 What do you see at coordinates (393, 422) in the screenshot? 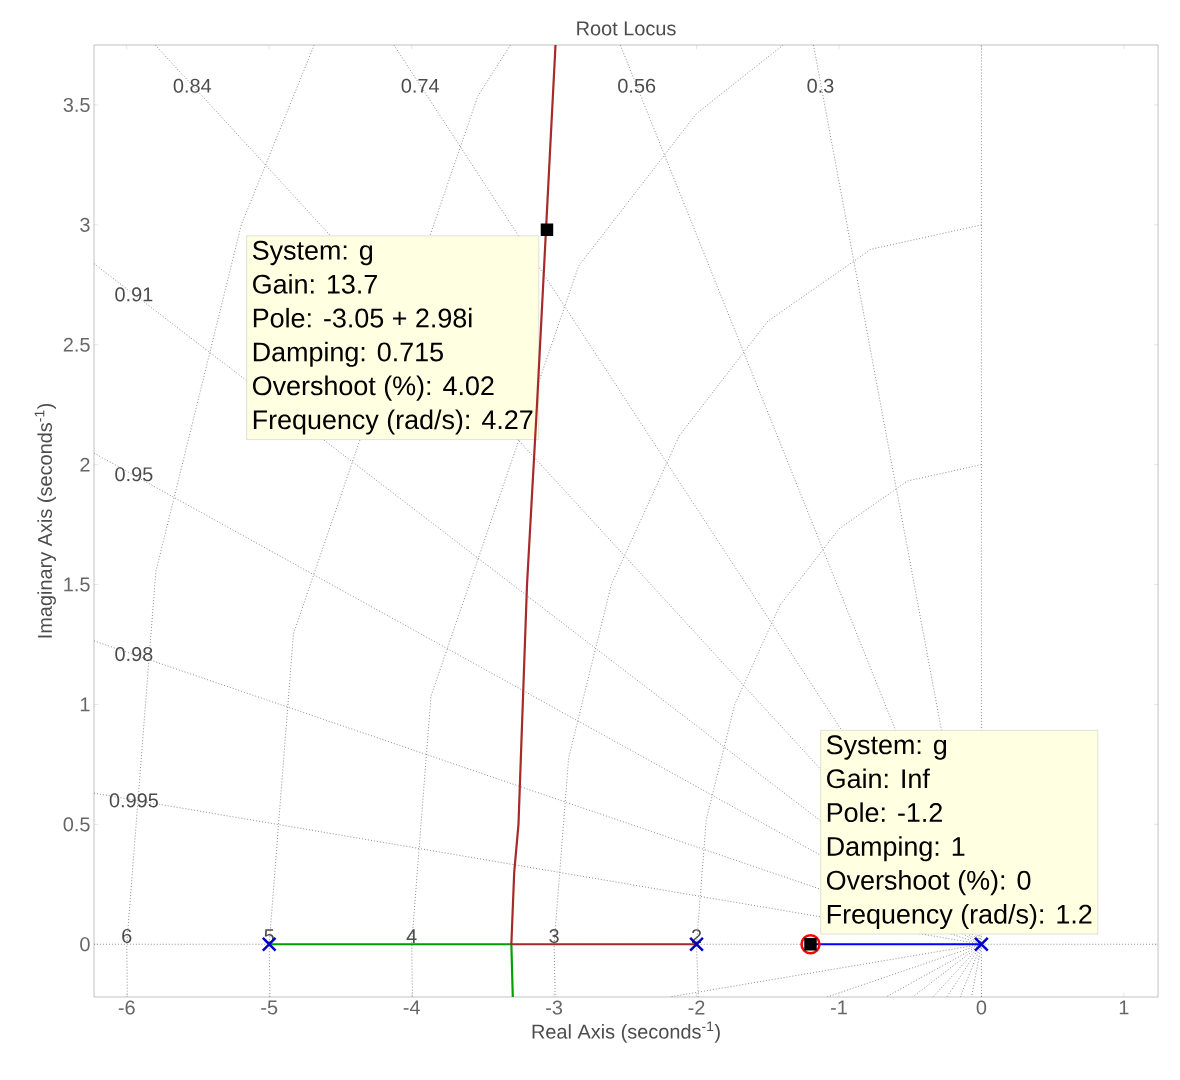
I see `annotation: Frequency (rad/s): 4.27` at bounding box center [393, 422].